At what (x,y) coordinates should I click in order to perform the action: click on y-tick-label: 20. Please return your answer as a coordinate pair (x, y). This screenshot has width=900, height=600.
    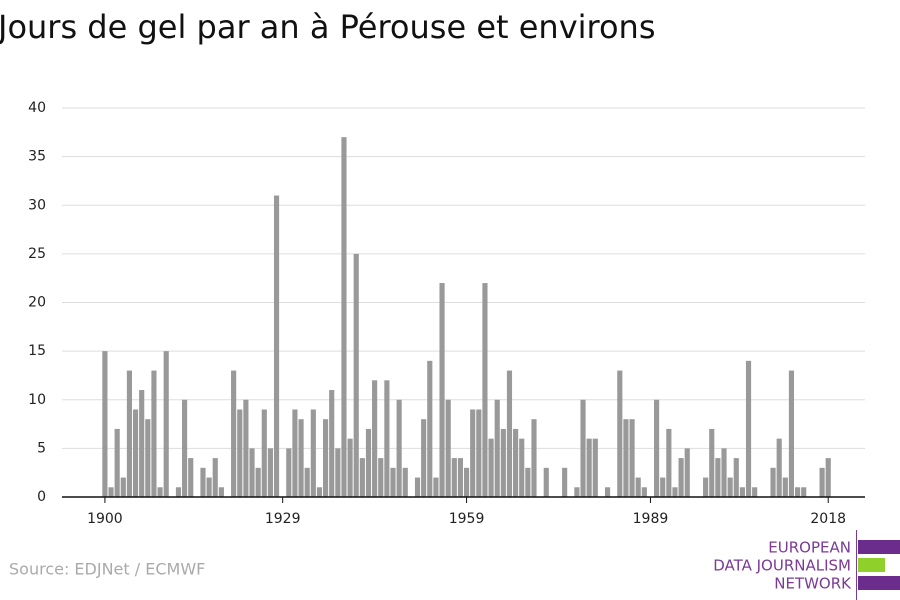
    Looking at the image, I should click on (37, 303).